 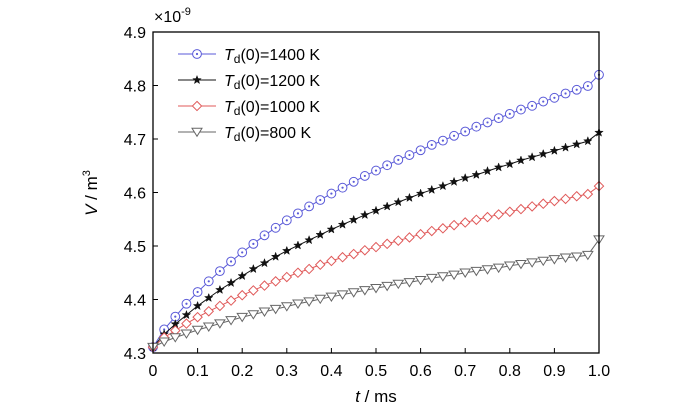 What do you see at coordinates (420, 371) in the screenshot?
I see `x-tick-label: 0.6` at bounding box center [420, 371].